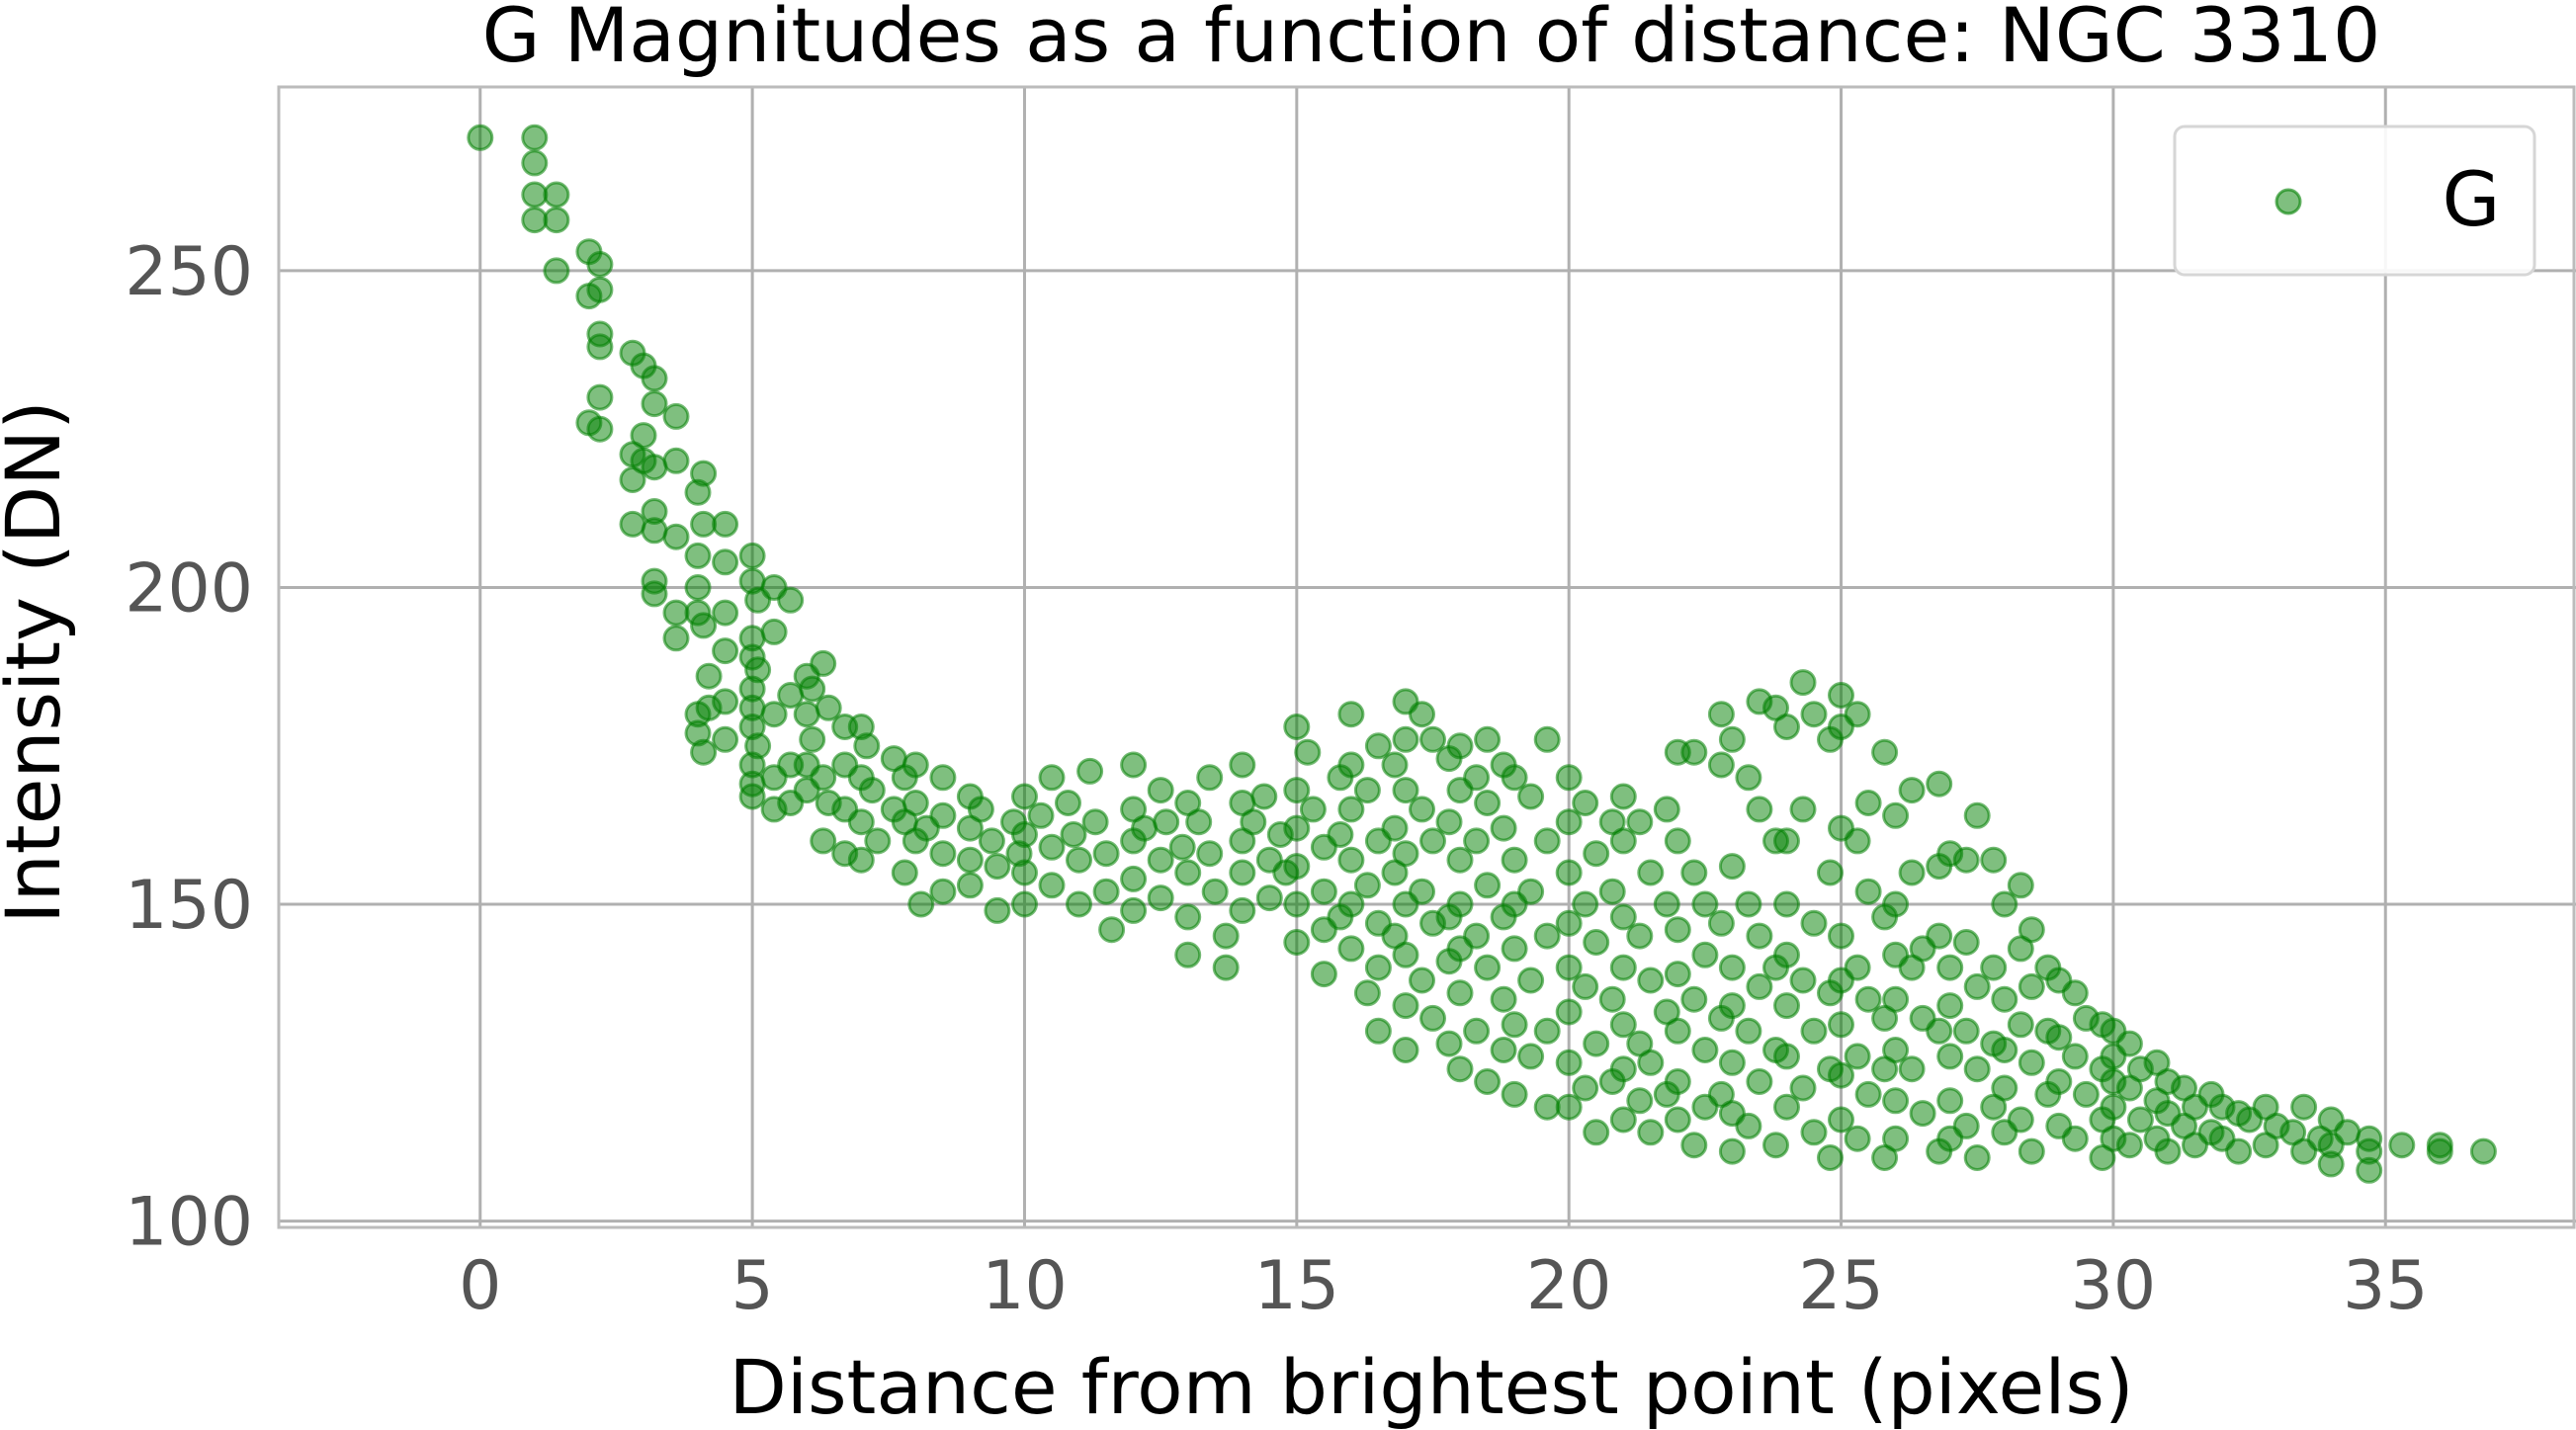  What do you see at coordinates (1443, 1286) in the screenshot?
I see `x-tick-labels: 0 5 10 15 20 25 30 35` at bounding box center [1443, 1286].